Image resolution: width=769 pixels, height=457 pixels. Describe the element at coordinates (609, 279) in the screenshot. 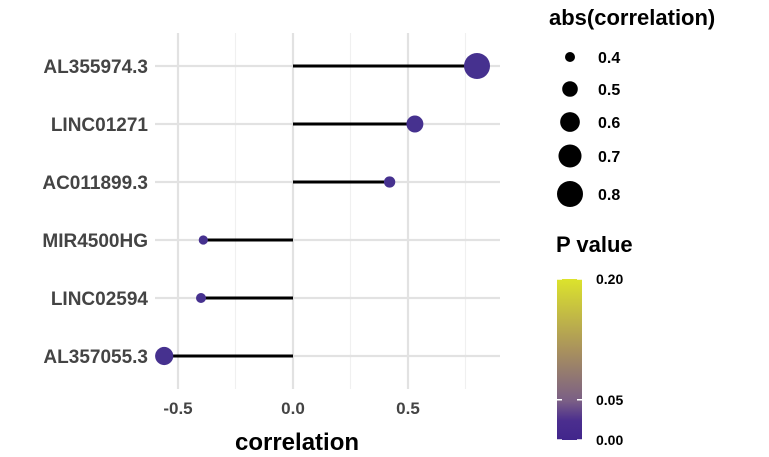

I see `colorbar-label: 0.20` at that location.